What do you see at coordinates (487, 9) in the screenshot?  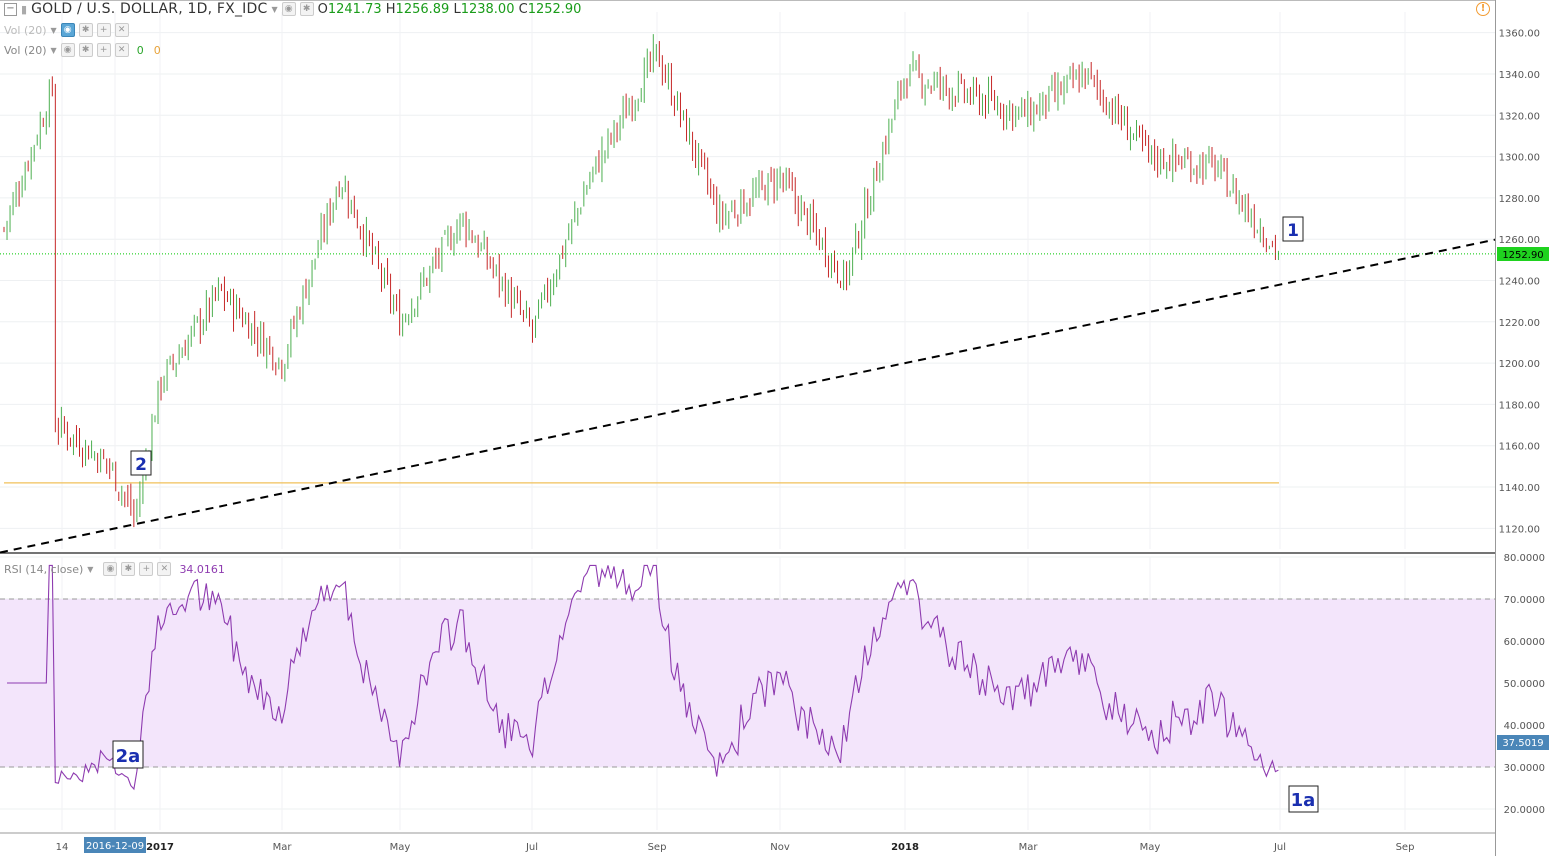 I see `low-value: 1238.00` at bounding box center [487, 9].